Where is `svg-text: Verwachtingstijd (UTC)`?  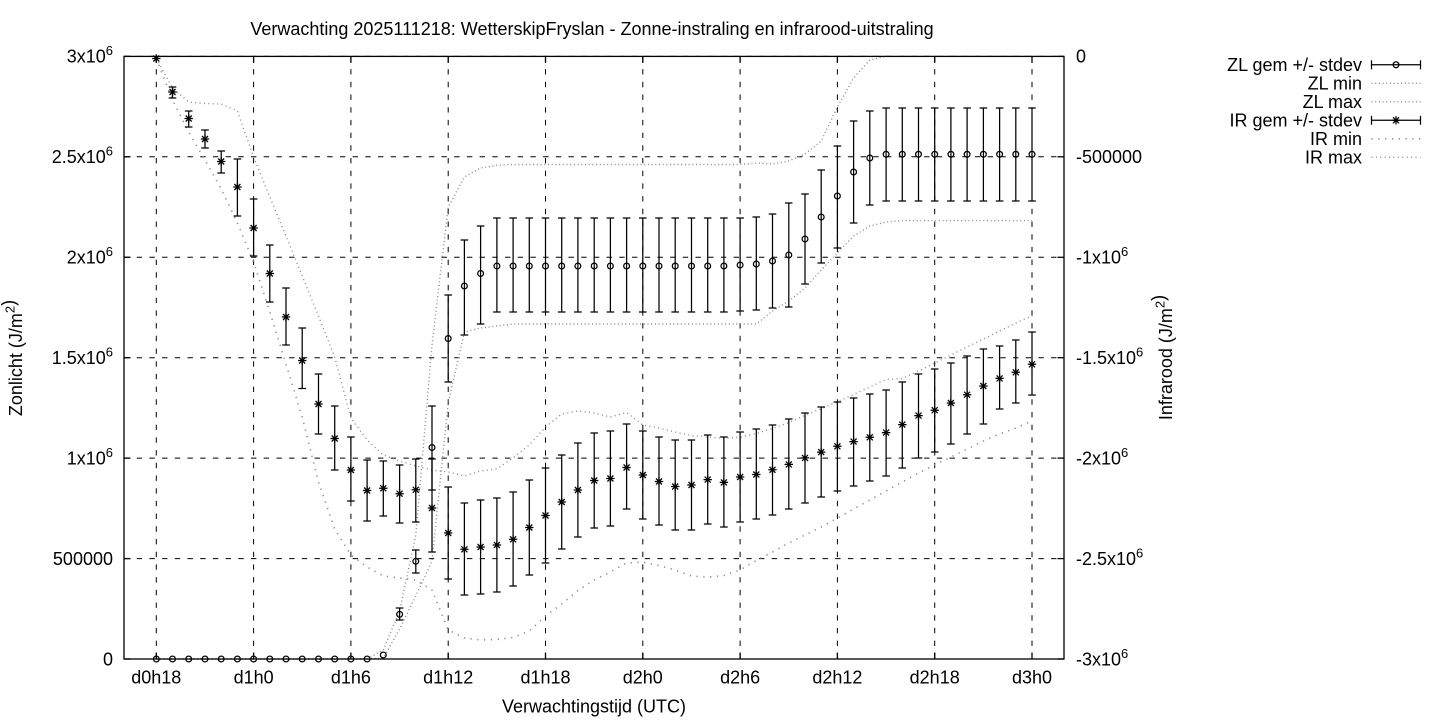
svg-text: Verwachtingstijd (UTC) is located at coordinates (594, 707).